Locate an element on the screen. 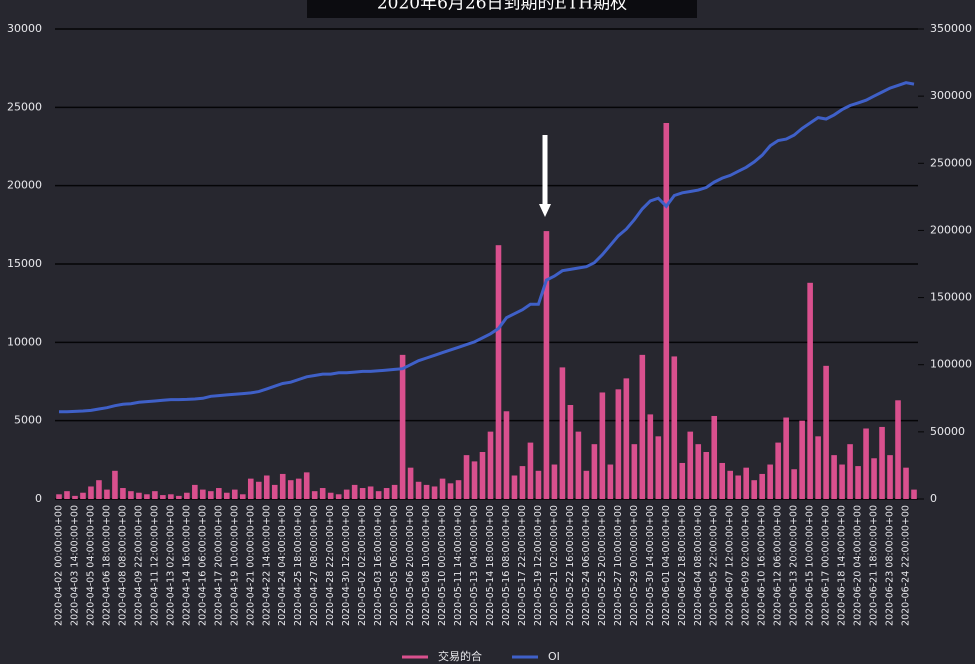 Image resolution: width=975 pixels, height=664 pixels. y-tick-label: 15000 is located at coordinates (24, 263).